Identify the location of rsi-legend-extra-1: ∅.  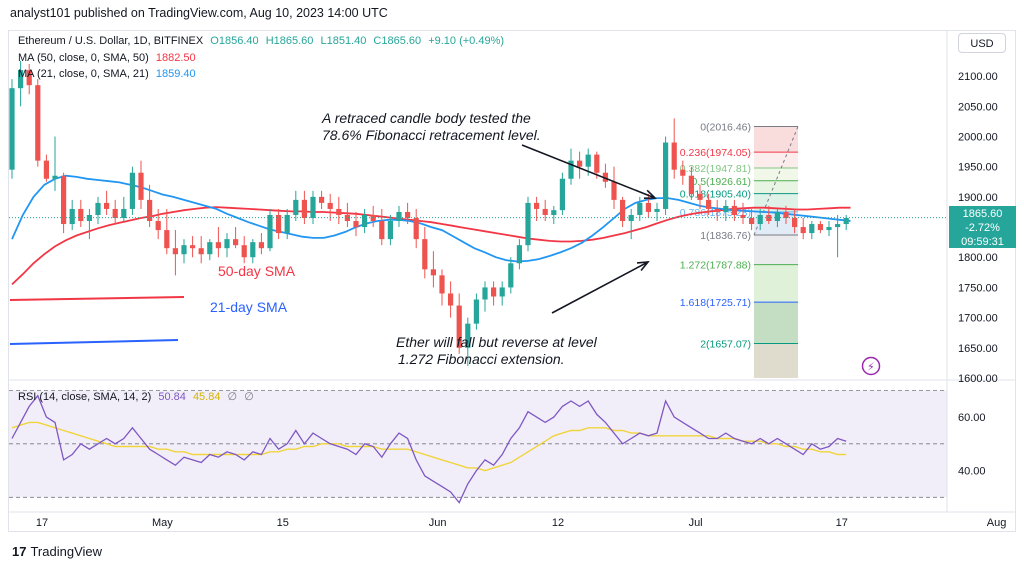
(232, 397).